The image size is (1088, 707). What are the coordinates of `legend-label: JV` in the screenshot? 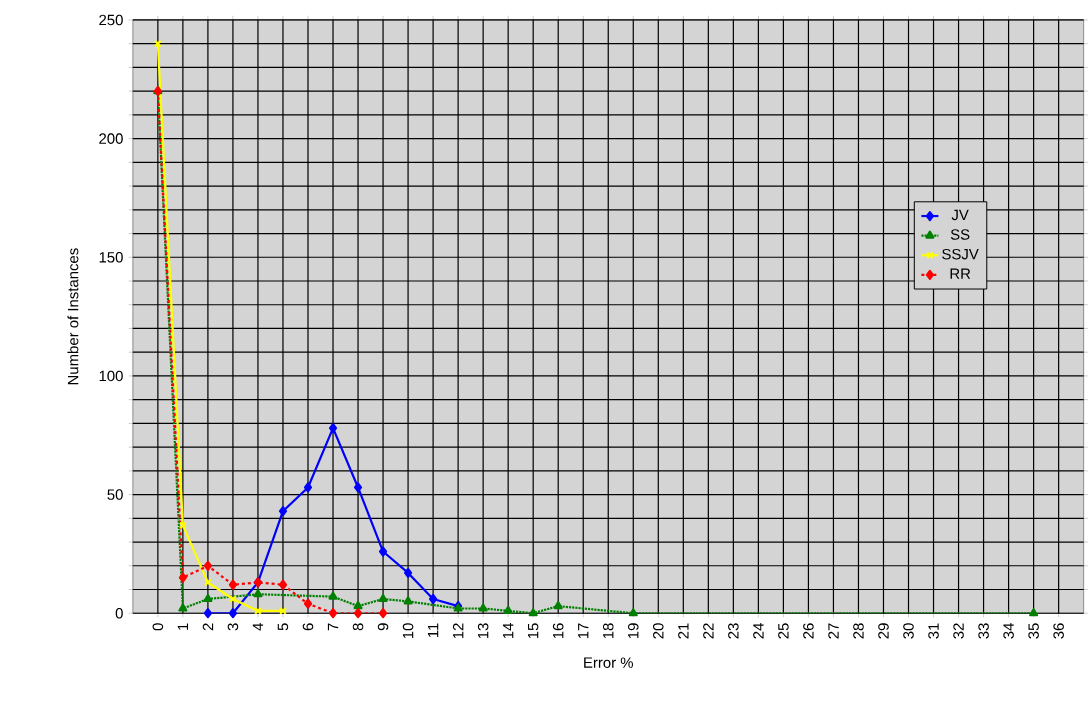 It's located at (960, 215).